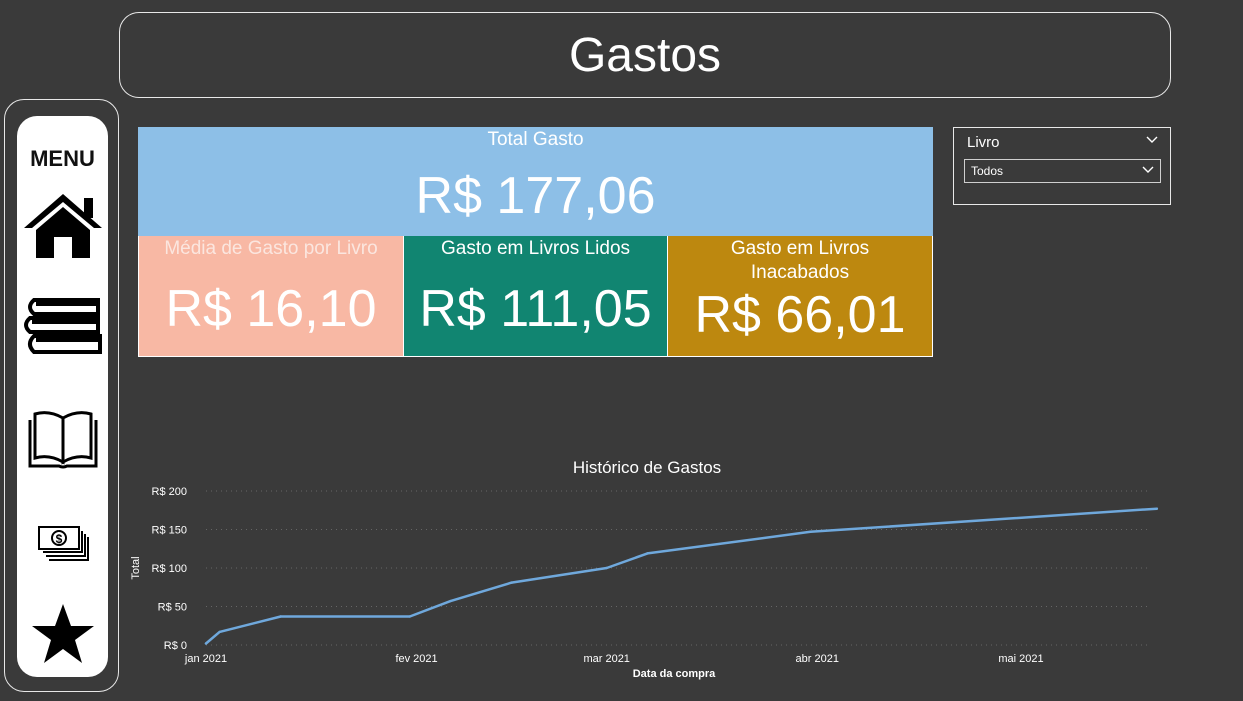 This screenshot has width=1243, height=701. I want to click on y-tick-label: R$ 0, so click(175, 646).